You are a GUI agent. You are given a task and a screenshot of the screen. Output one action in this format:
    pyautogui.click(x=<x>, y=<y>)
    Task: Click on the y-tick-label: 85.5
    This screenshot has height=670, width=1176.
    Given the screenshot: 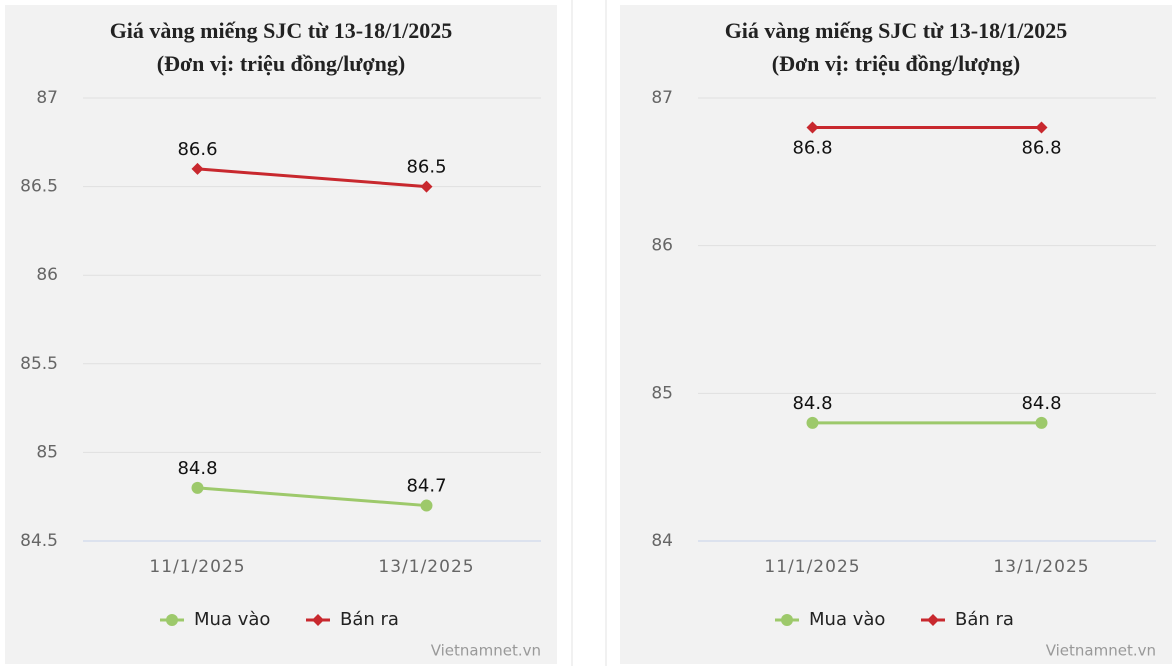 What is the action you would take?
    pyautogui.click(x=39, y=364)
    